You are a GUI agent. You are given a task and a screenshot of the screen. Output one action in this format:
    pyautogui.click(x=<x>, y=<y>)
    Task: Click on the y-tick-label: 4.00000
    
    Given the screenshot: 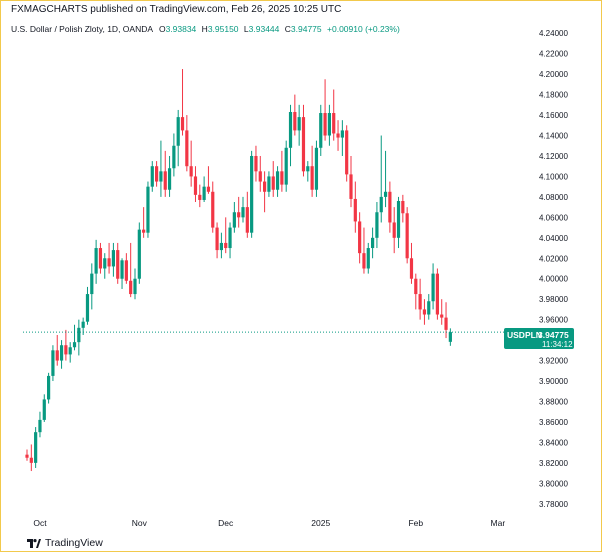 What is the action you would take?
    pyautogui.click(x=553, y=279)
    